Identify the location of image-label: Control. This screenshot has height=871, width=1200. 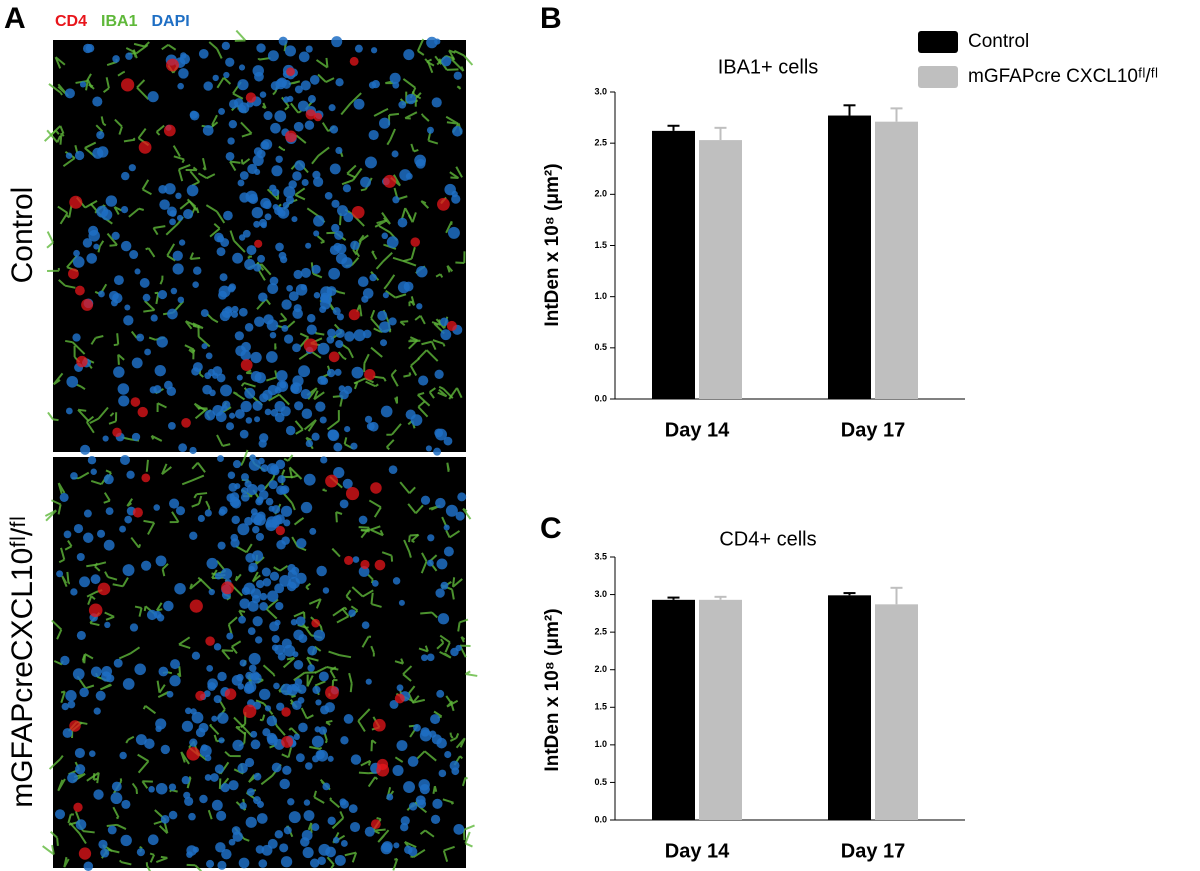
(22, 235).